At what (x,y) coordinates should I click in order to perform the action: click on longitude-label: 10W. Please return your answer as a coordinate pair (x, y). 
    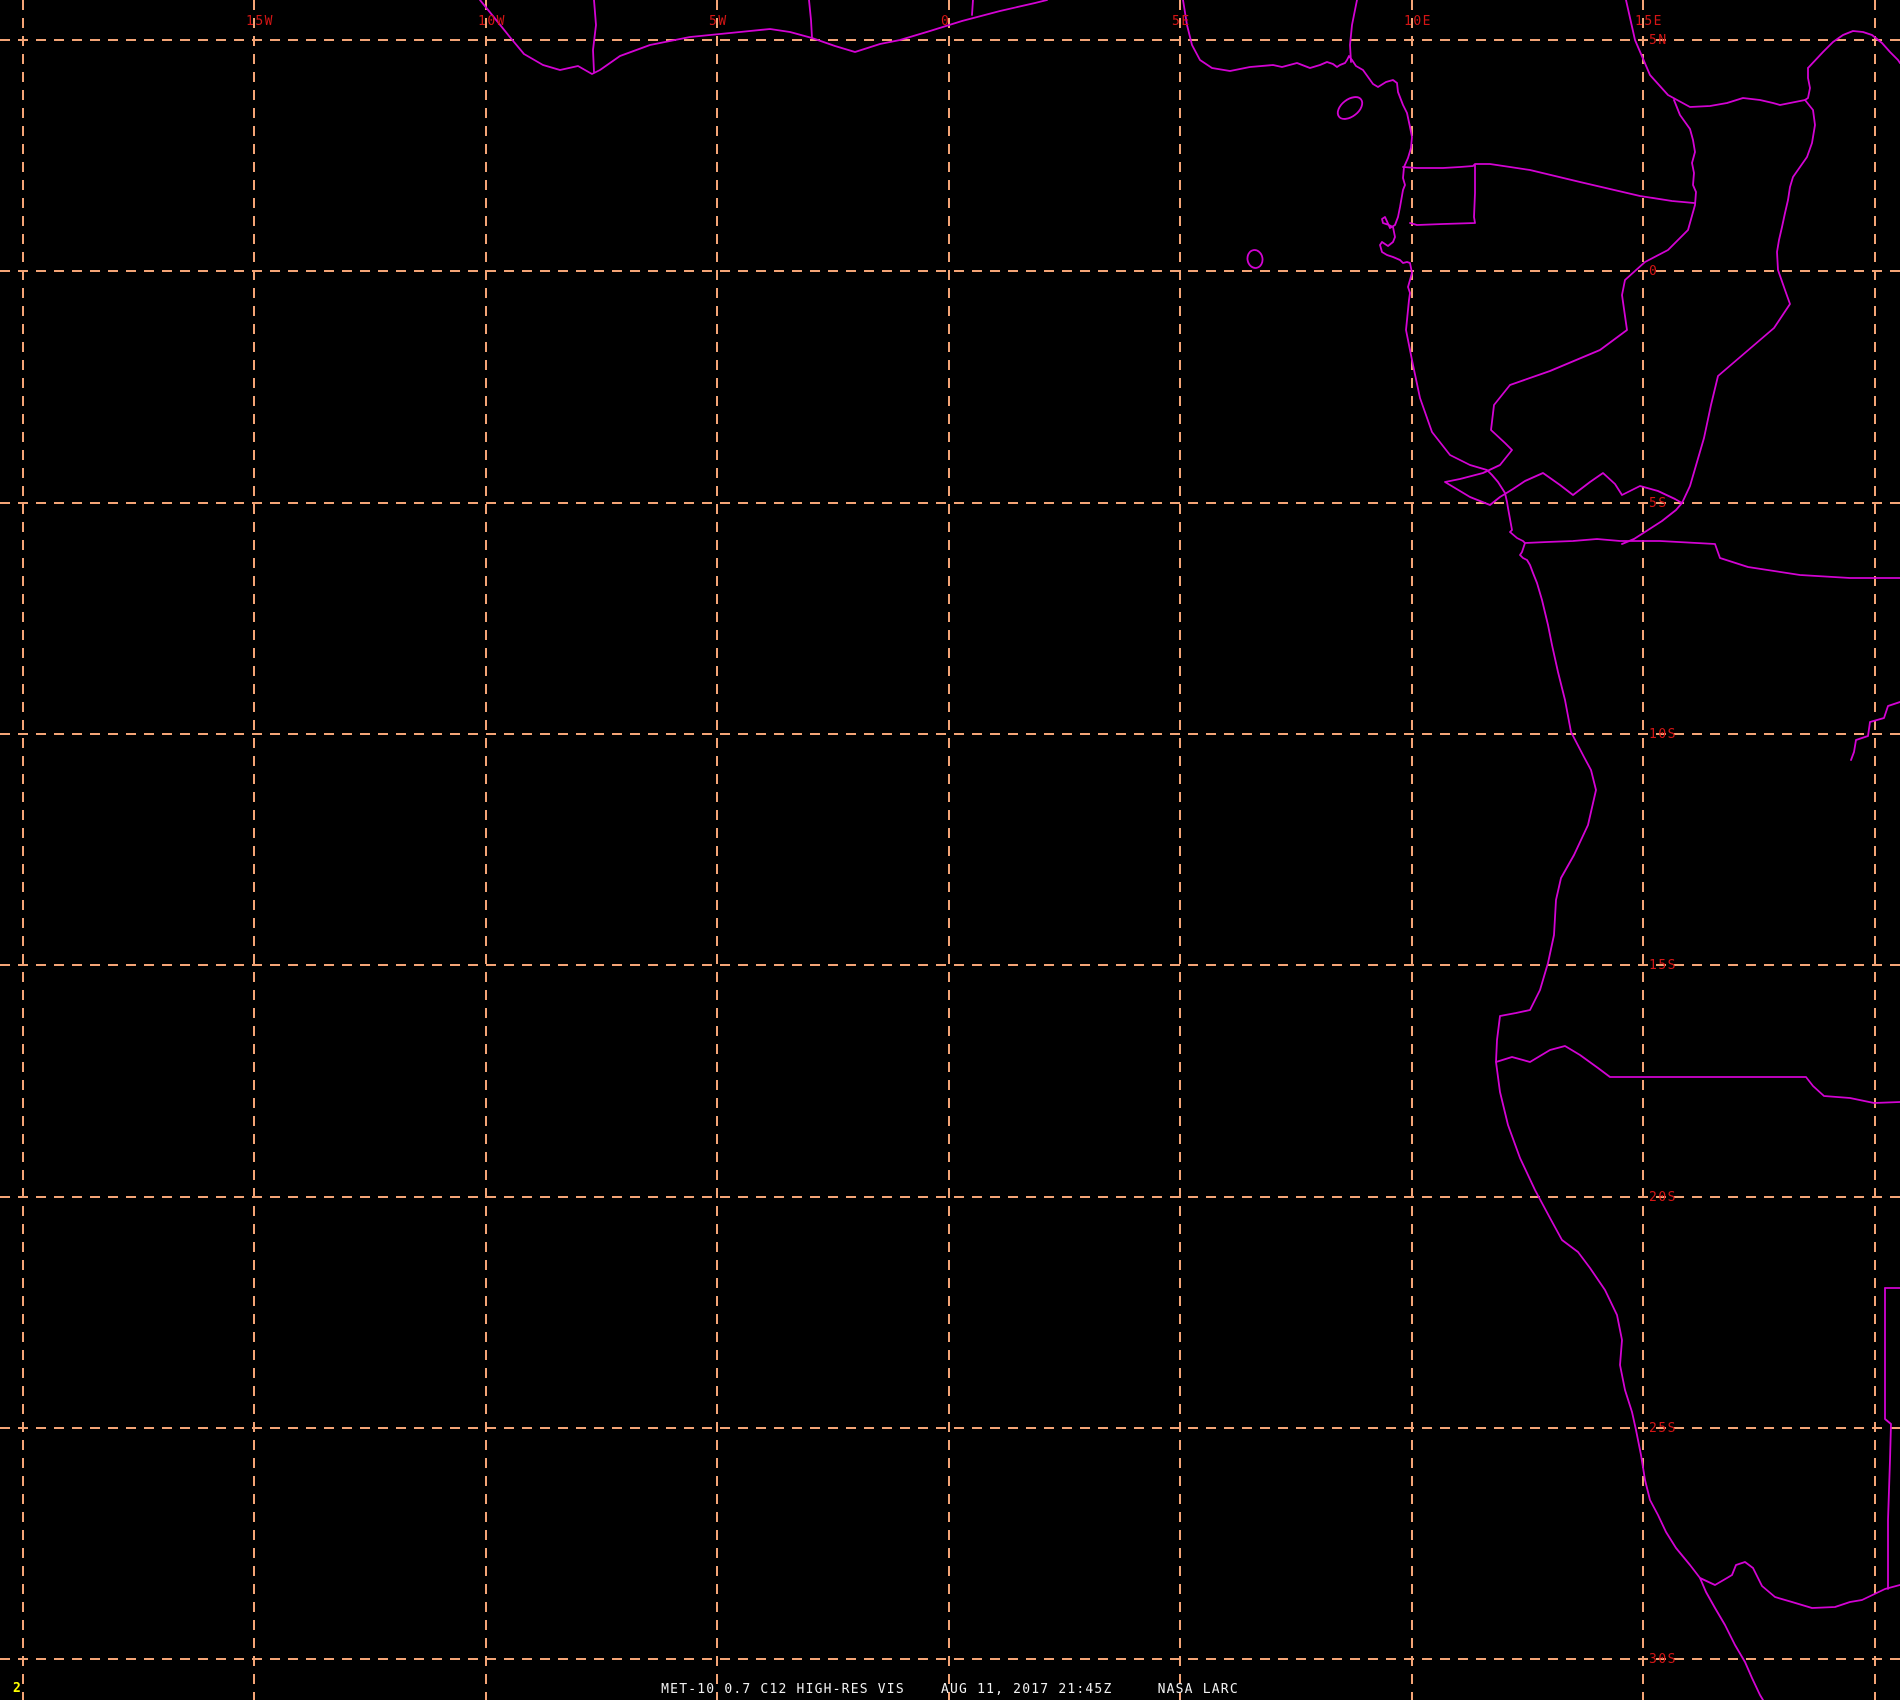
    Looking at the image, I should click on (492, 21).